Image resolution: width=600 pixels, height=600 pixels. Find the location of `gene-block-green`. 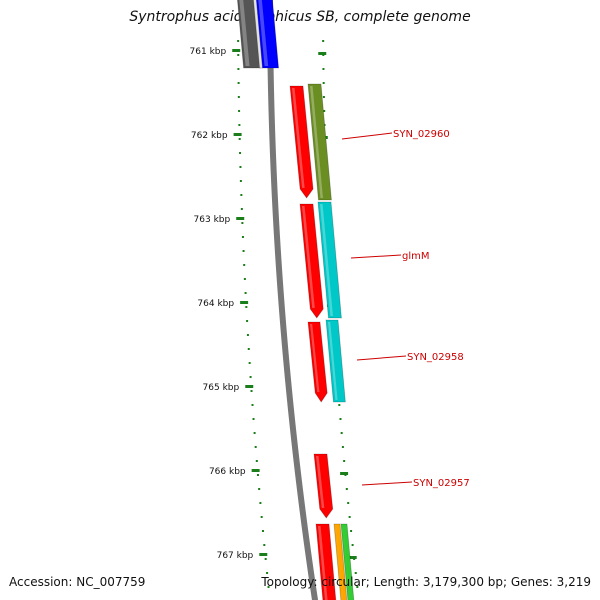

gene-block-green is located at coordinates (347, 561).